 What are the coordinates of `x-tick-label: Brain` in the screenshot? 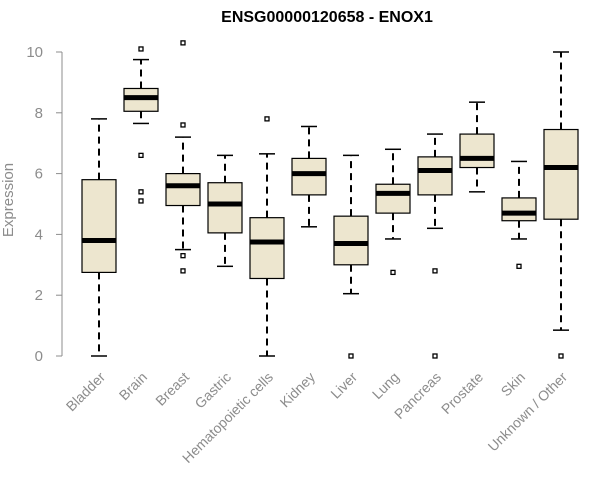 It's located at (133, 386).